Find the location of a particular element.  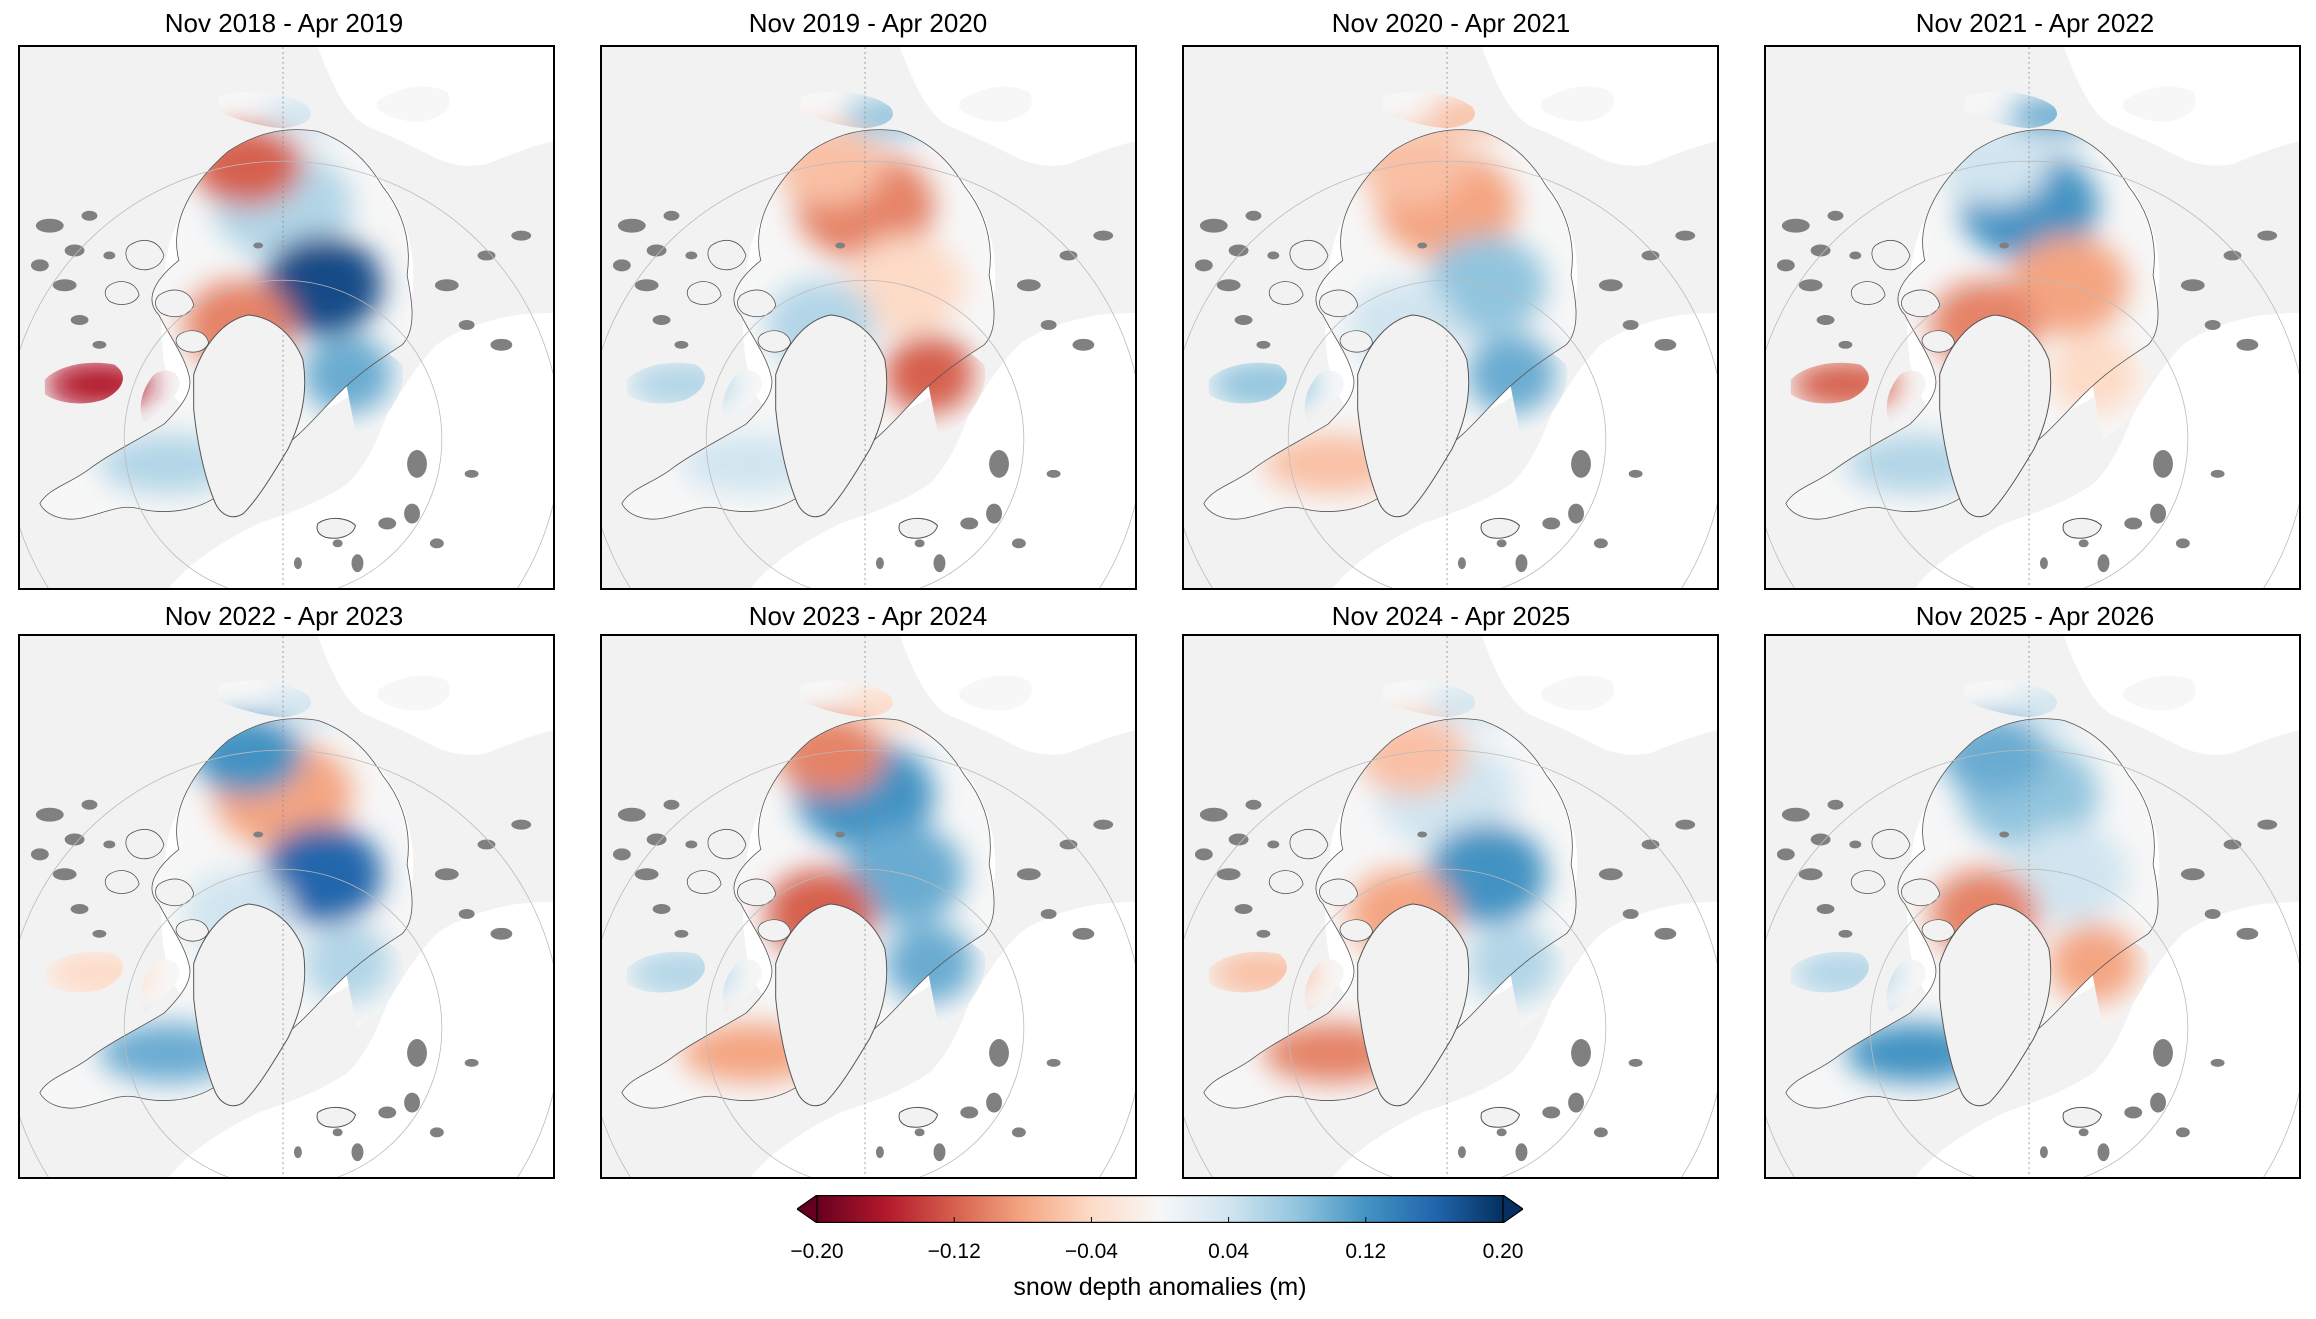

ocean-area is located at coordinates (2106, 450).